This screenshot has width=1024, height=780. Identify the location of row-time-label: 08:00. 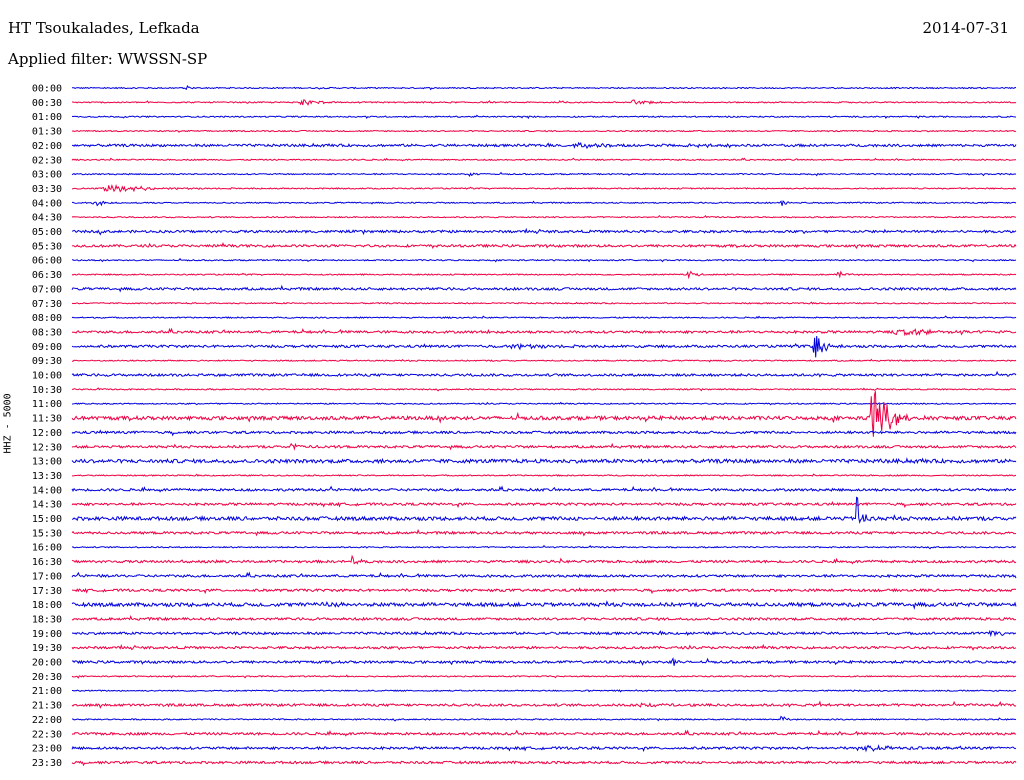
(47, 318).